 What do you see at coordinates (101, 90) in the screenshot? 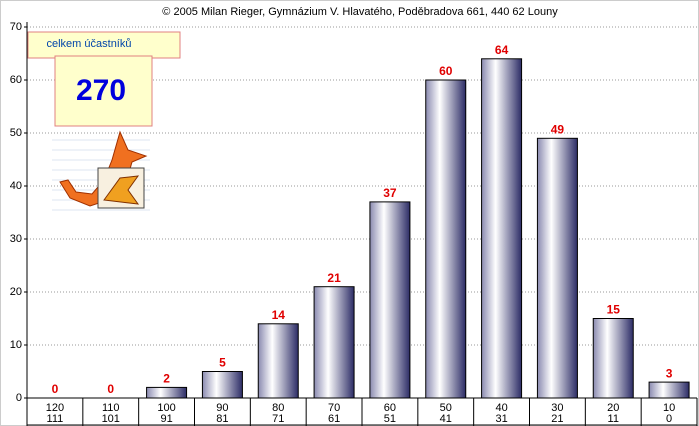
I see `summary-value: 270` at bounding box center [101, 90].